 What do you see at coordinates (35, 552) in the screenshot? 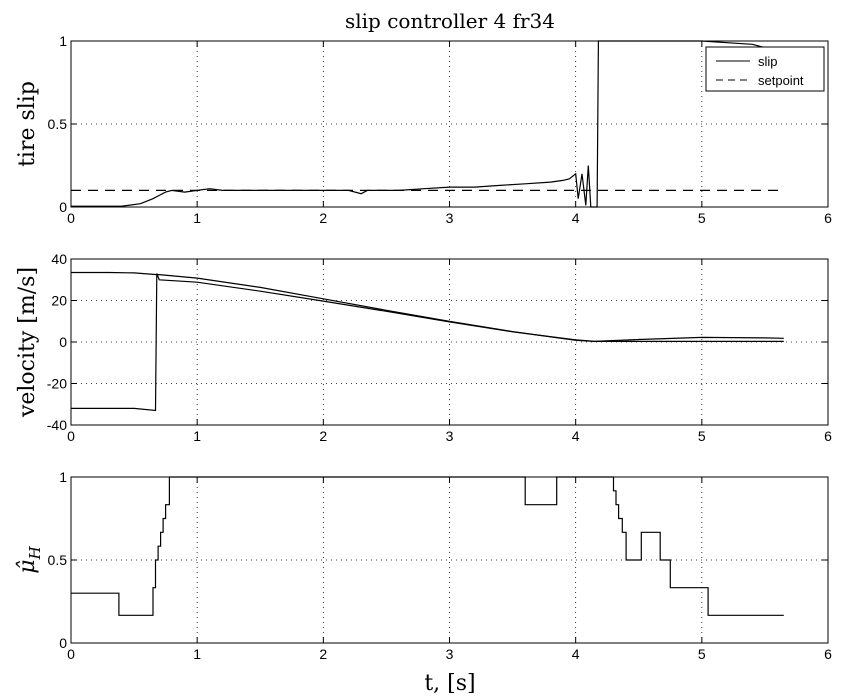
I see `mu-hat-subscript: H` at bounding box center [35, 552].